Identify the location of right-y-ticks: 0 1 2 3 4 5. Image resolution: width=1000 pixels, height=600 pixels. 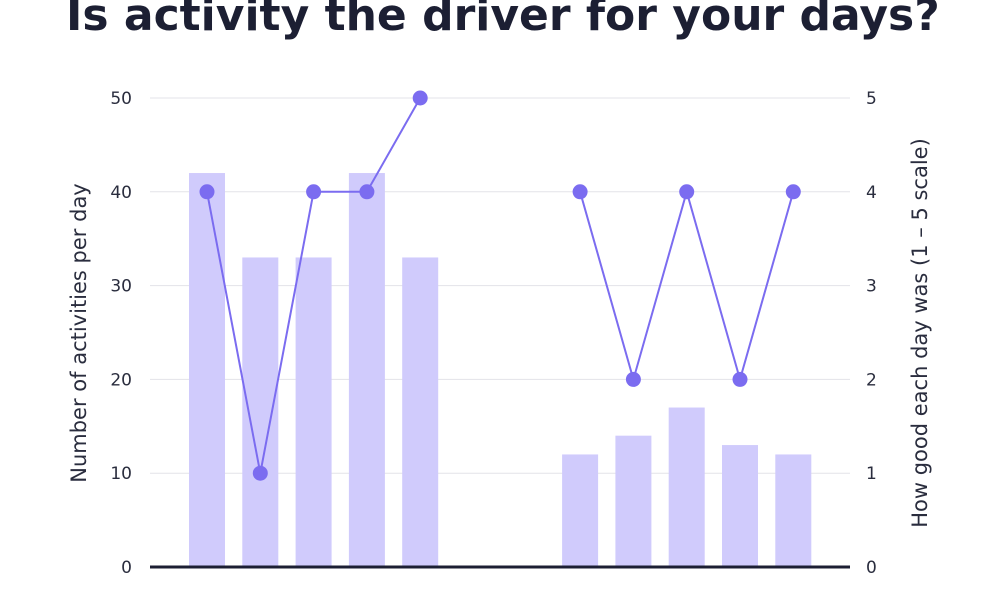
(871, 333).